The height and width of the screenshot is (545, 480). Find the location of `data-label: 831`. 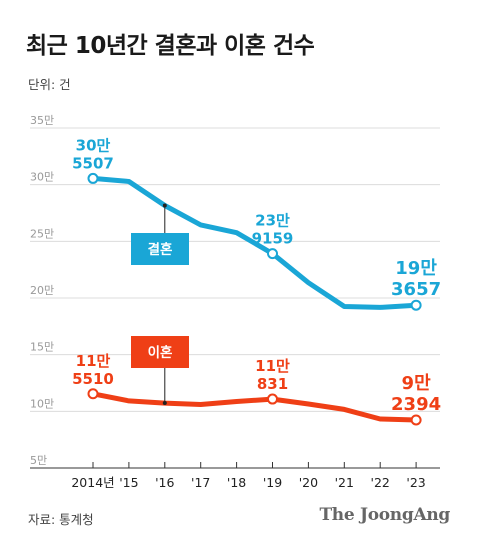

data-label: 831 is located at coordinates (272, 384).